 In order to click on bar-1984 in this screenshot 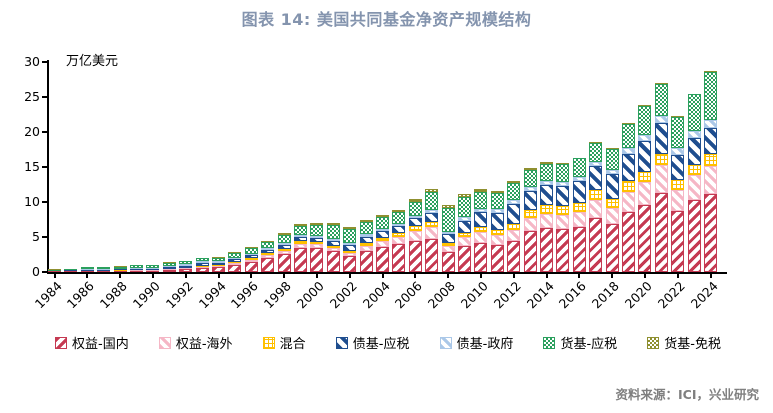, I will do `click(54, 270)`.